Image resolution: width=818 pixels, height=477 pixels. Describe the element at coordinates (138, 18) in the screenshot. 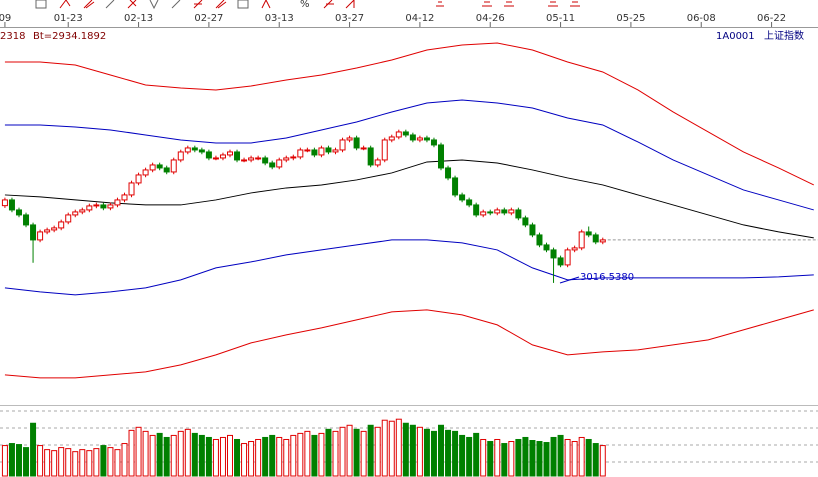

I see `x-tick-label: 02-13` at that location.